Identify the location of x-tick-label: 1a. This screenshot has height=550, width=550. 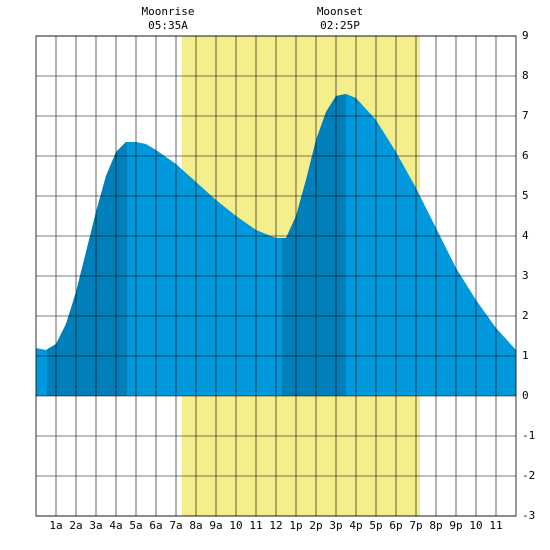
(55, 525).